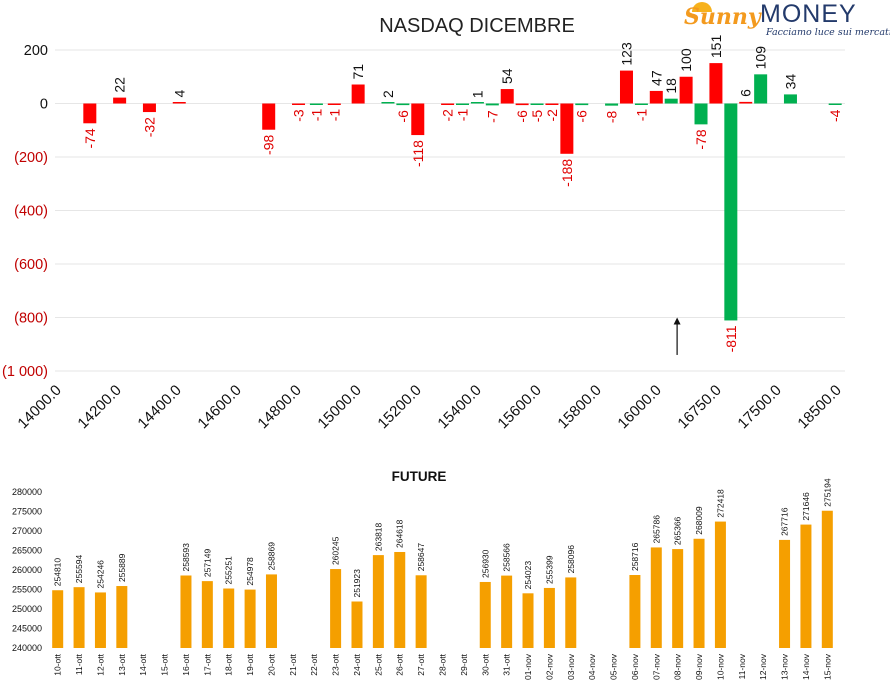 This screenshot has height=690, width=890. Describe the element at coordinates (549, 666) in the screenshot. I see `future-x-tick-label: 02-nov` at that location.